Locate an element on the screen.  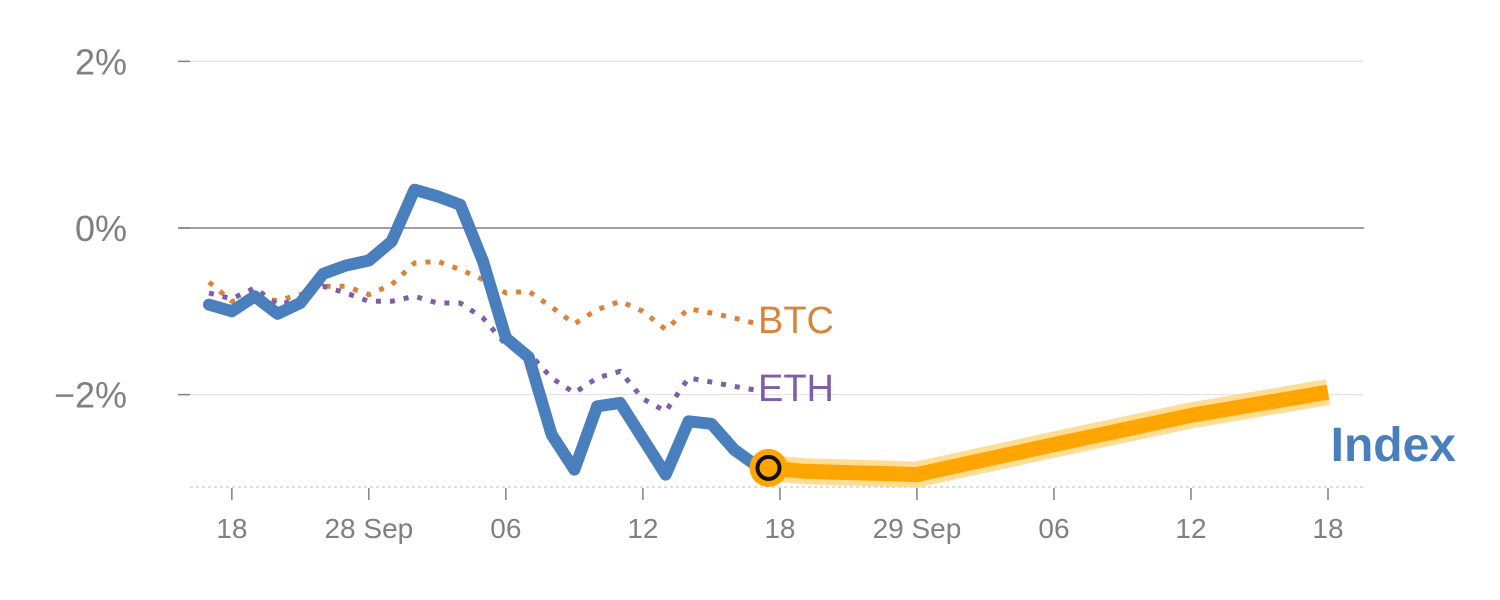
x-tick-label: 29 Sep is located at coordinates (917, 528).